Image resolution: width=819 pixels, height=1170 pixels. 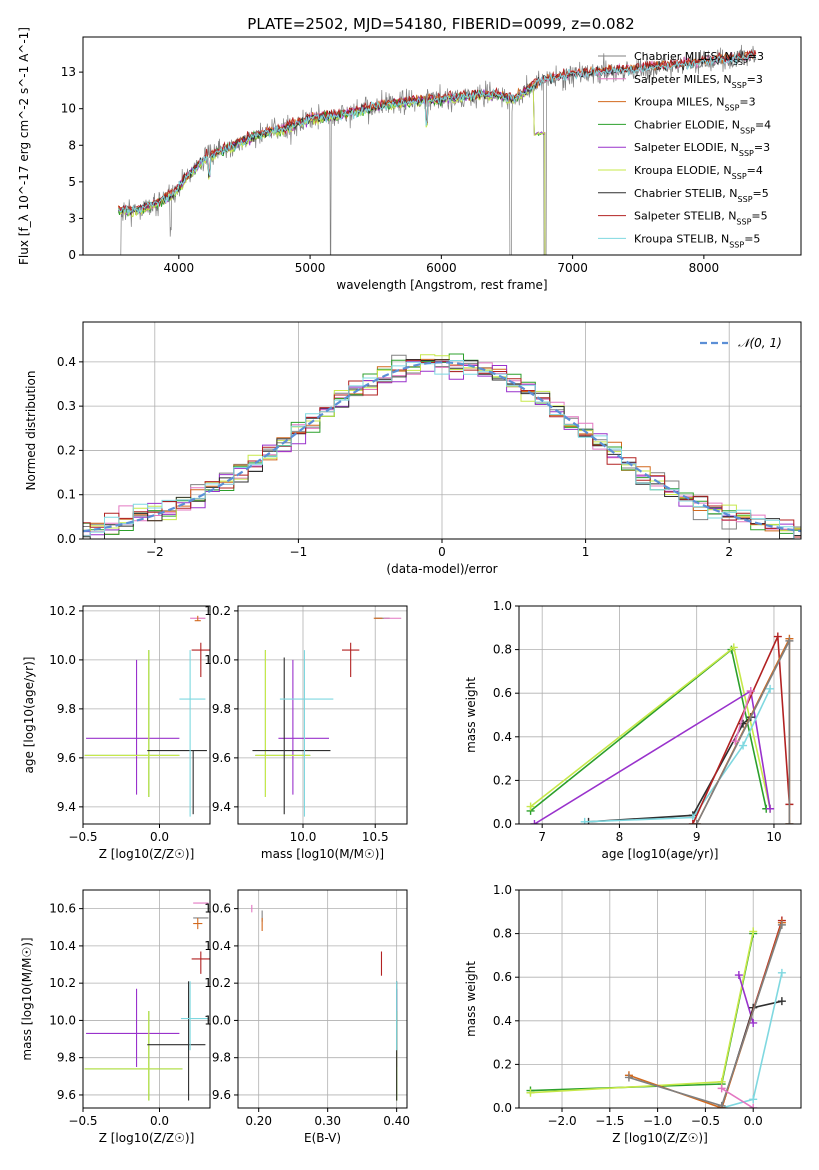 What do you see at coordinates (147, 1001) in the screenshot?
I see `mass_Z-points` at bounding box center [147, 1001].